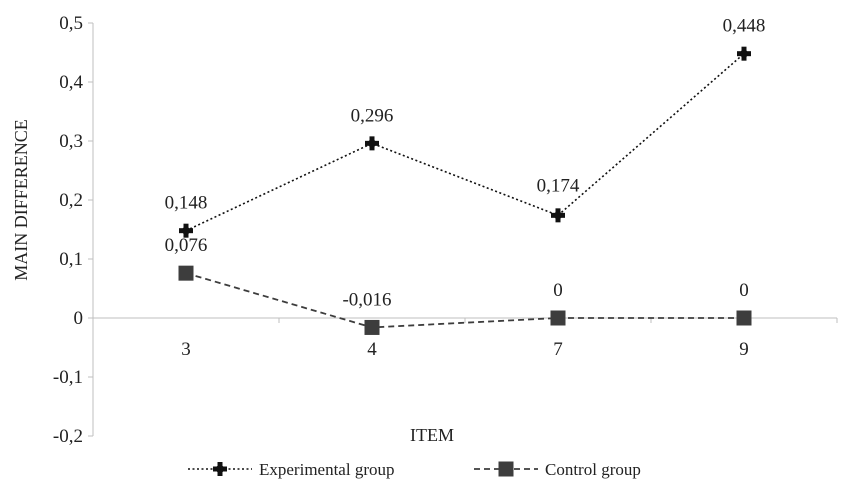 The width and height of the screenshot is (857, 481). I want to click on legend: Experimental group Control group, so click(414, 469).